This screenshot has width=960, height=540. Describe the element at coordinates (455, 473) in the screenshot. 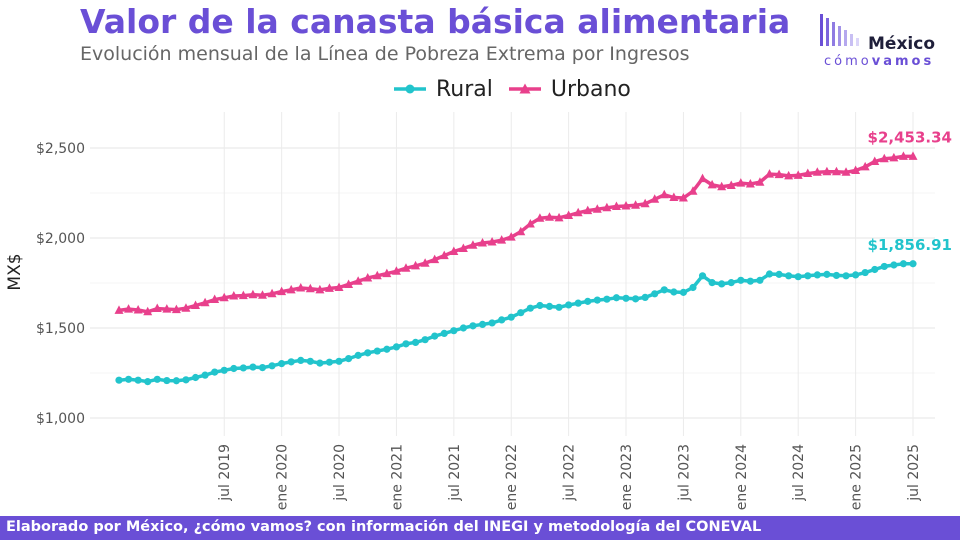

I see `x-tick-label: jul 2021` at that location.